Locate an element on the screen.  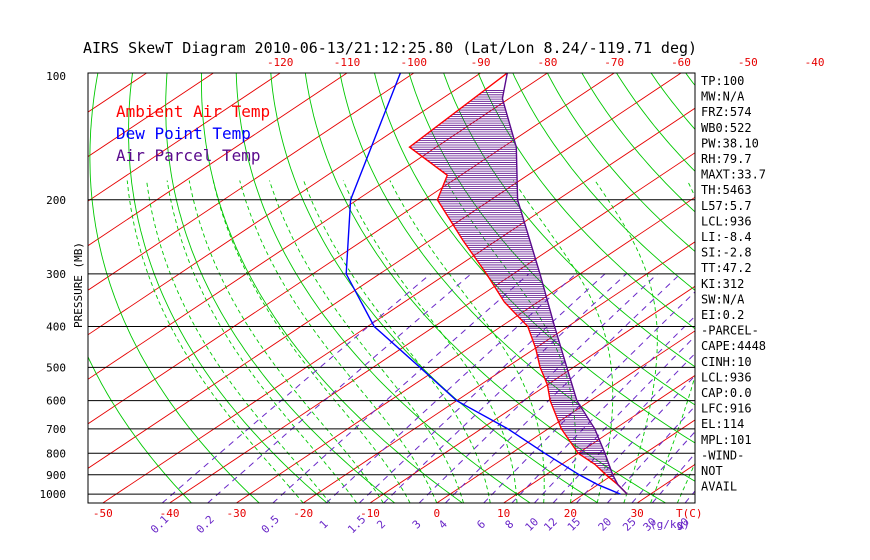
index-label: NOT is located at coordinates (712, 471).